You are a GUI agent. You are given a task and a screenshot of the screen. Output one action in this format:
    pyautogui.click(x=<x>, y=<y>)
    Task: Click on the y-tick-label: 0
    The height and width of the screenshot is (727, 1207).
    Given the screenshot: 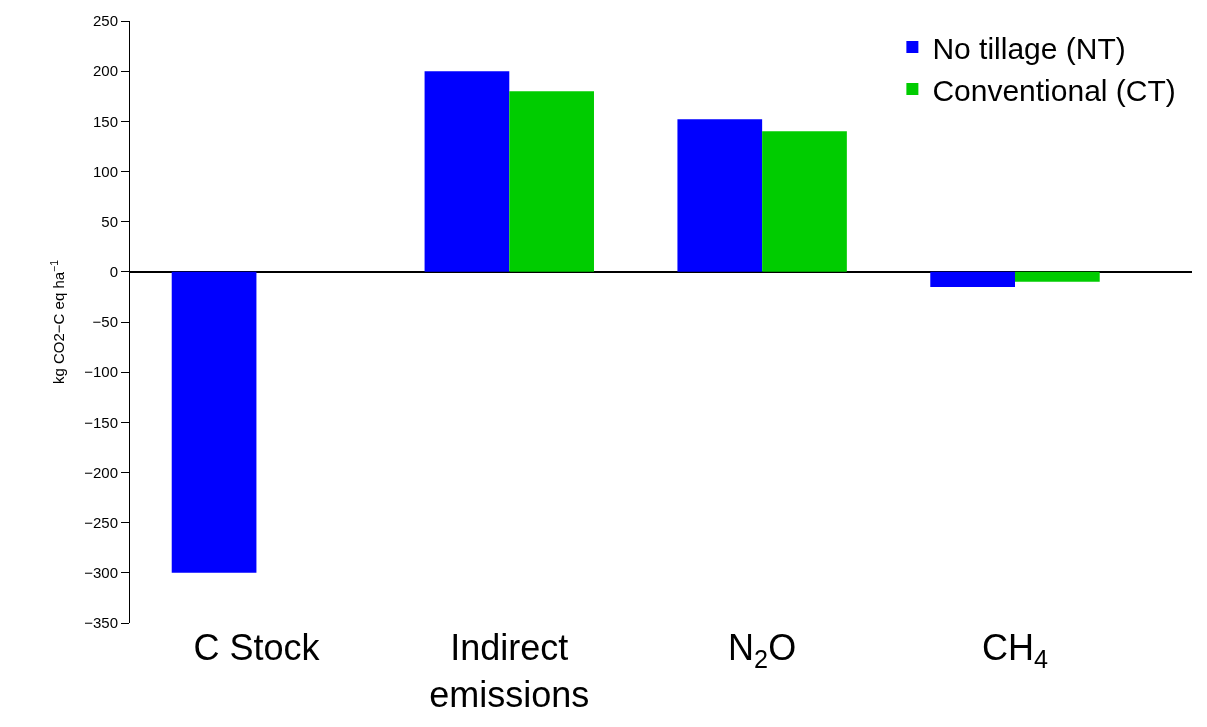 What is the action you would take?
    pyautogui.click(x=113, y=272)
    